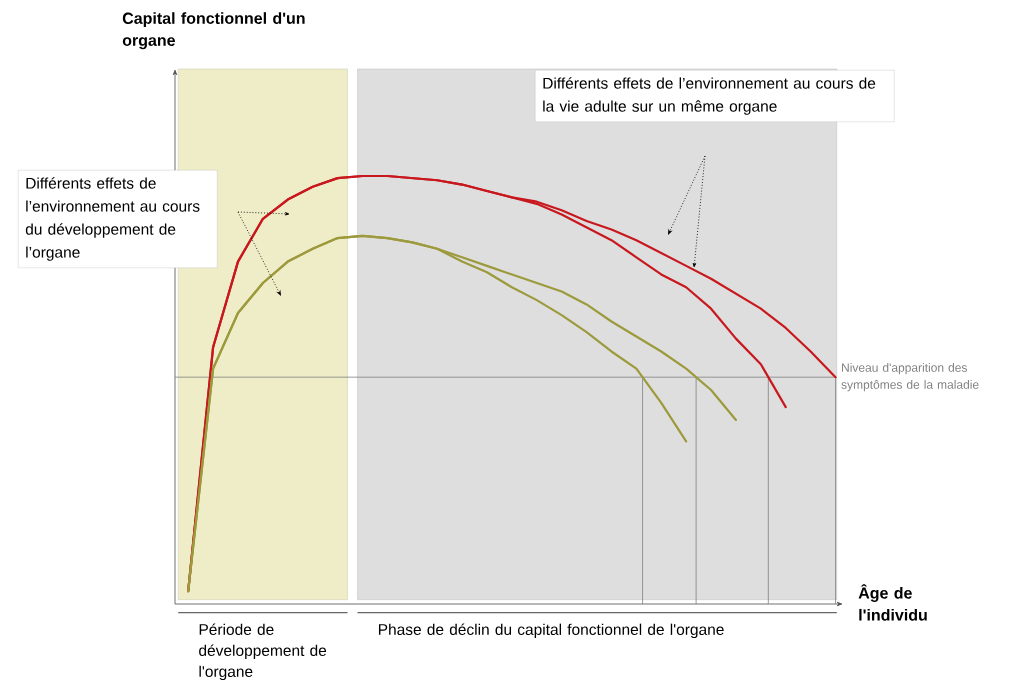 This screenshot has height=694, width=1017. I want to click on annotation: Différents effets de l’environnement au cours du développement de l’organe, so click(112, 219).